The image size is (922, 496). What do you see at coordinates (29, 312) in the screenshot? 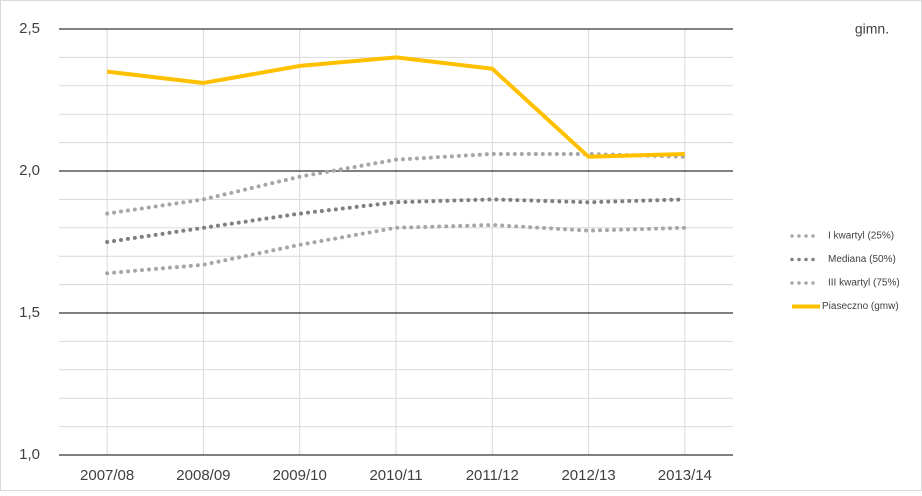
I see `y-tick-label: 1,5` at bounding box center [29, 312].